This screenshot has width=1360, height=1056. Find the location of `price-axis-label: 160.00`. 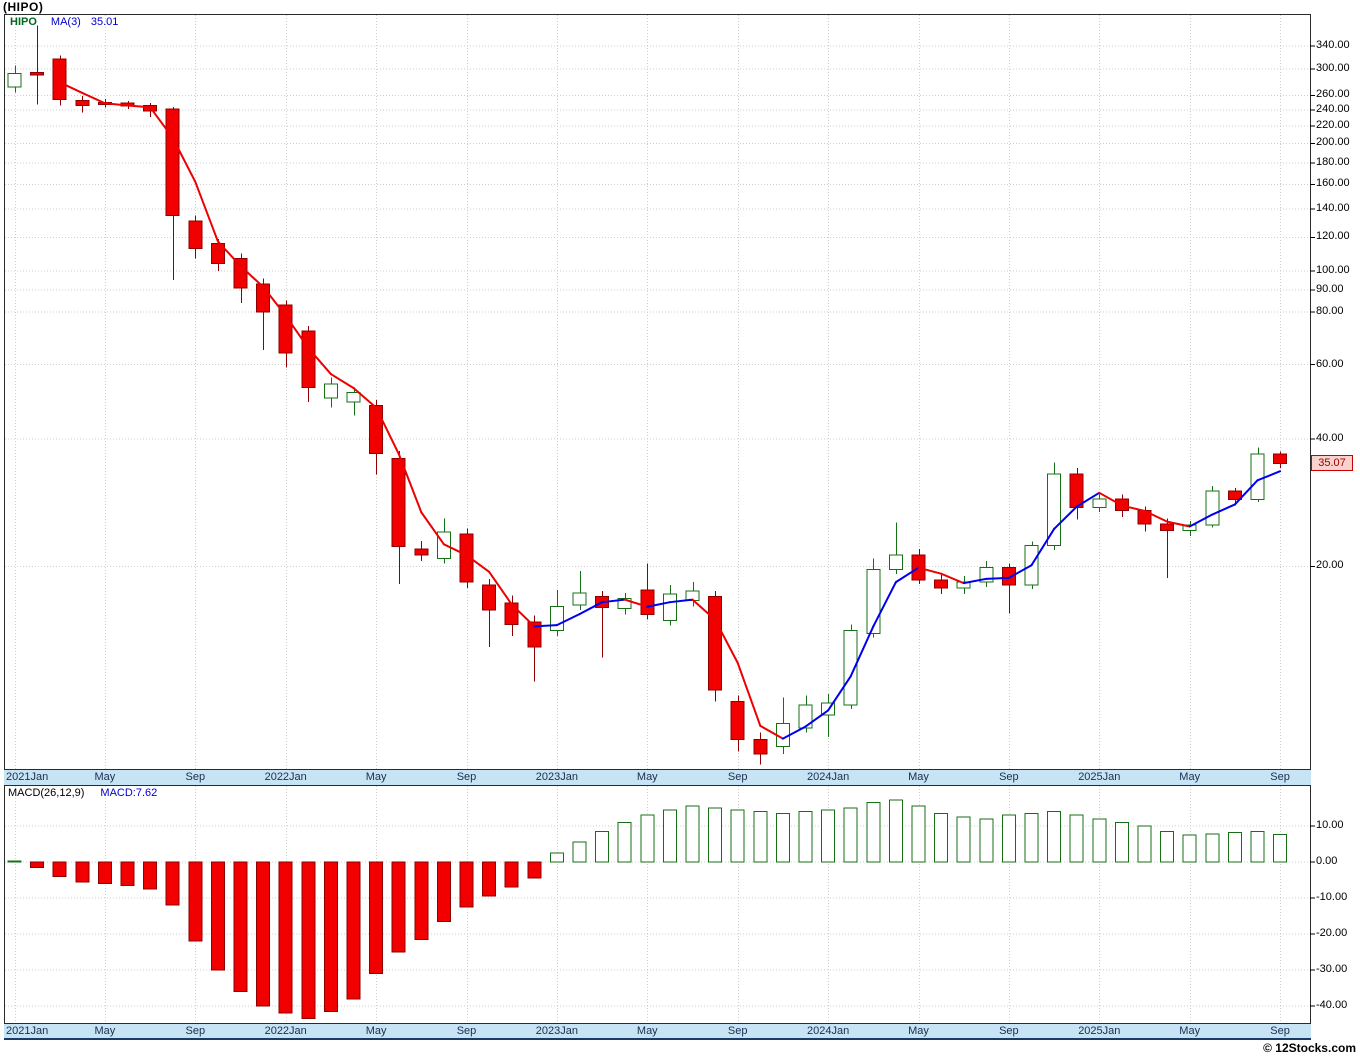

price-axis-label: 160.00 is located at coordinates (1333, 183).